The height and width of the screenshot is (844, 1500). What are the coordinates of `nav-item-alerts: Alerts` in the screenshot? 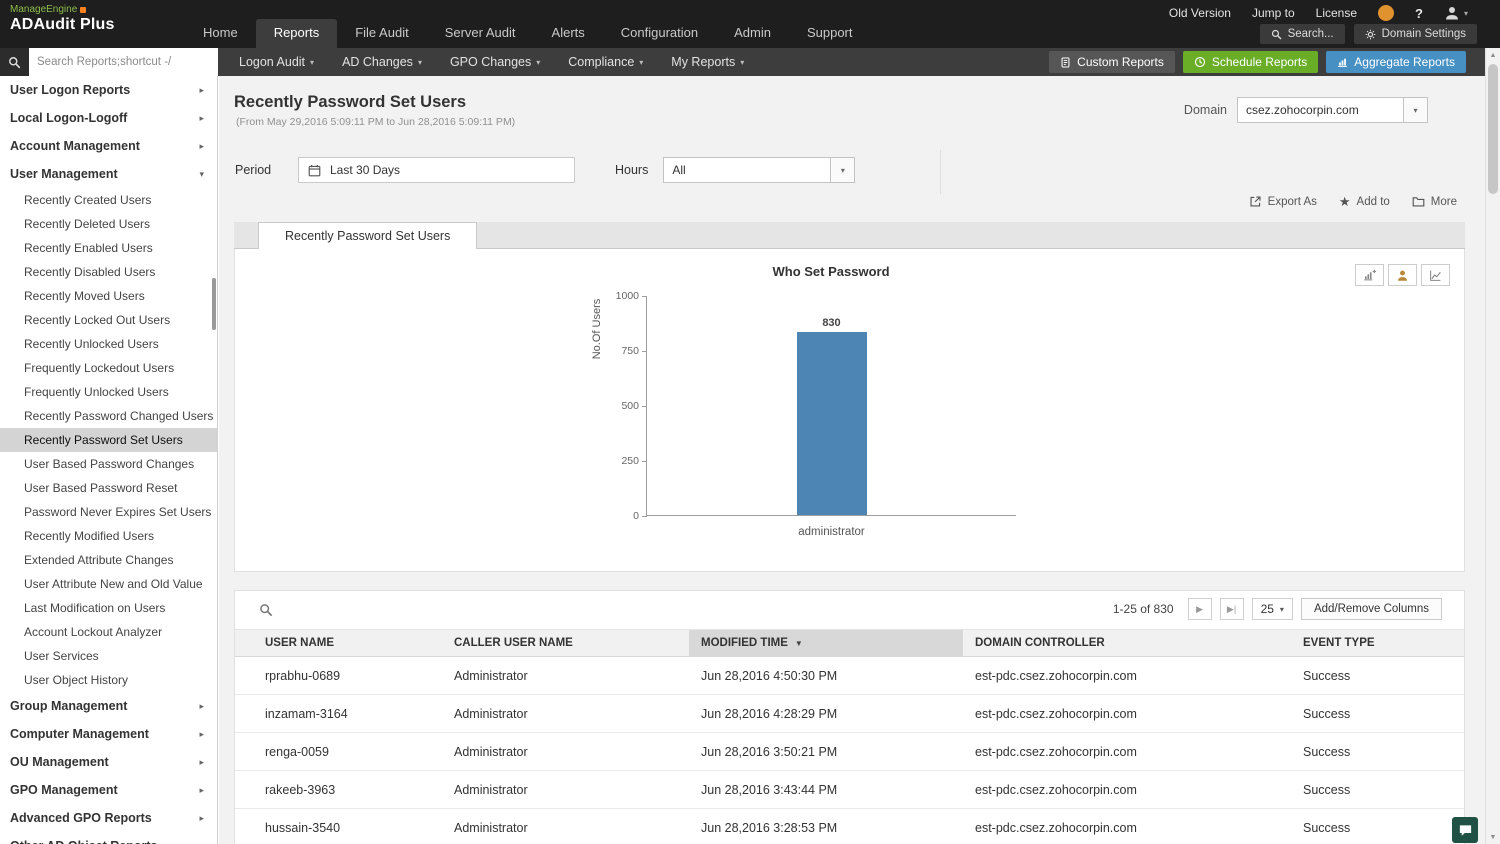 It's located at (568, 32).